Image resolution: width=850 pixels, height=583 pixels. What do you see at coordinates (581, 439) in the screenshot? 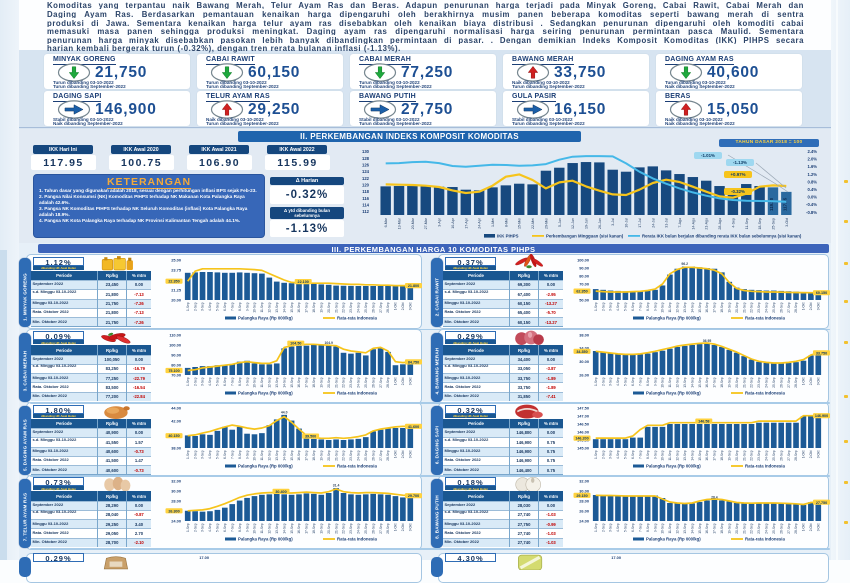
I see `svg-text: 146.200` at bounding box center [581, 439].